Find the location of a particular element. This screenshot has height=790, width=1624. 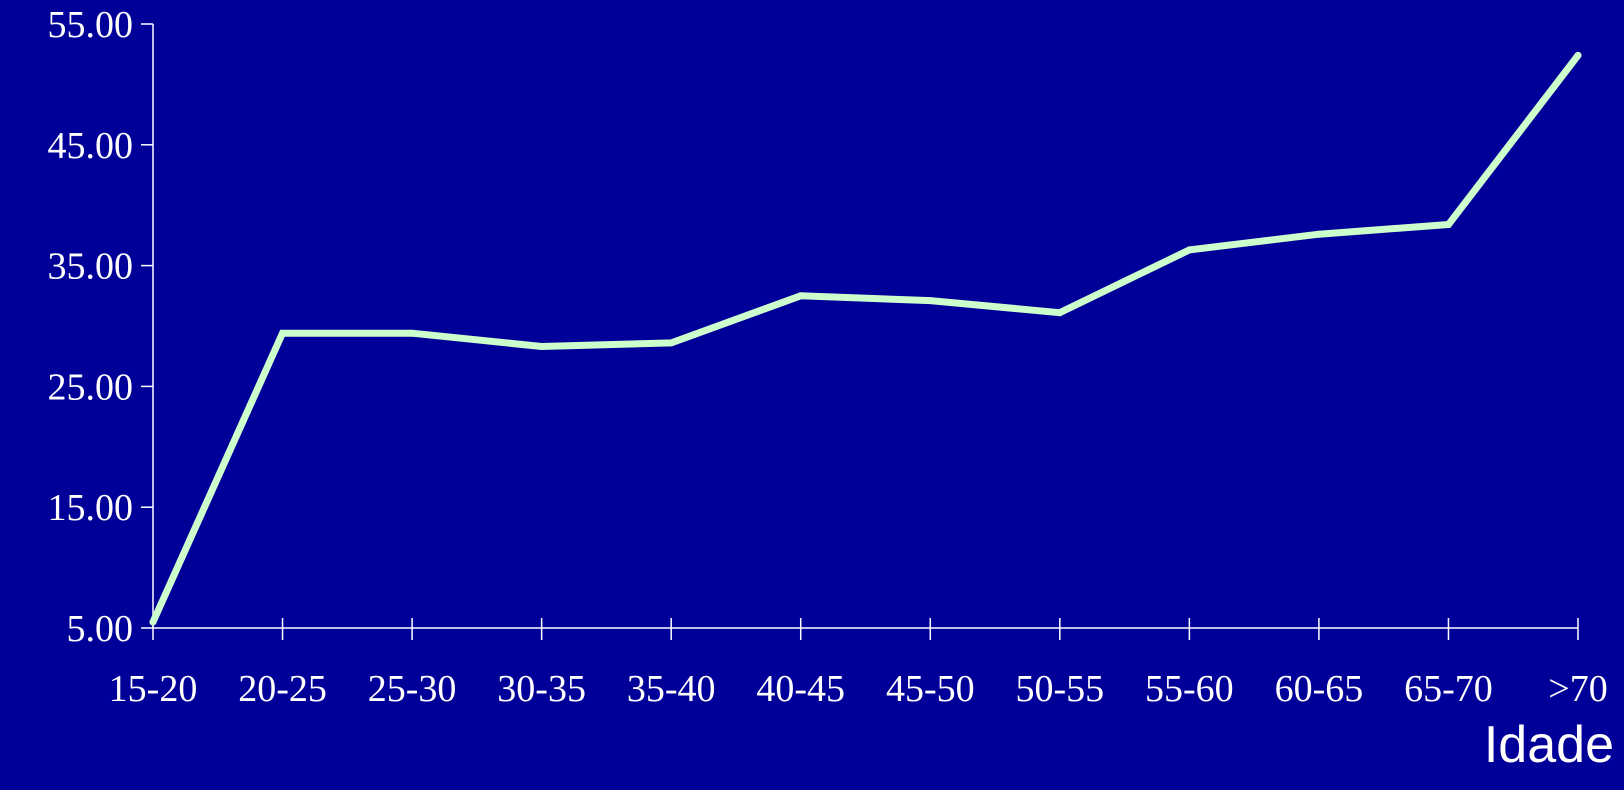

y-tick-label: 35.00 is located at coordinates (91, 267).